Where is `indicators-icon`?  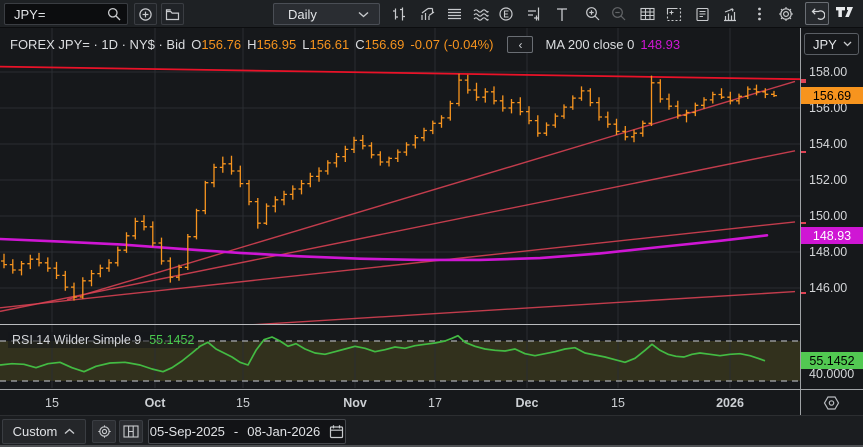 indicators-icon is located at coordinates (428, 13).